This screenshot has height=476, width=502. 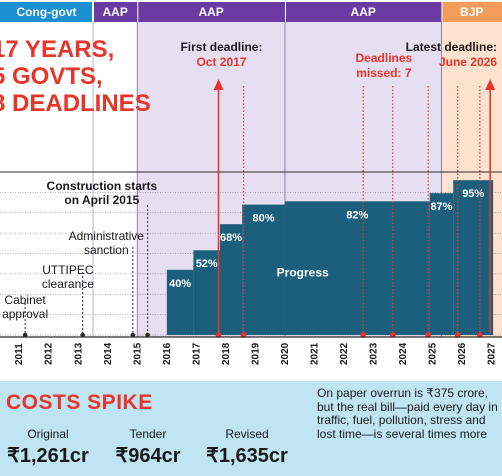 I want to click on government-band-label-0: Cong-govt, so click(x=47, y=12).